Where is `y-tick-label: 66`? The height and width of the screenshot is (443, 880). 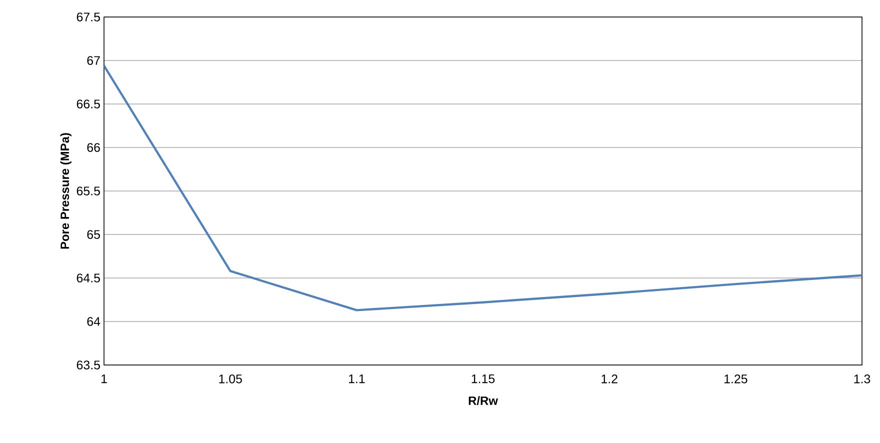 y-tick-label: 66 is located at coordinates (93, 147).